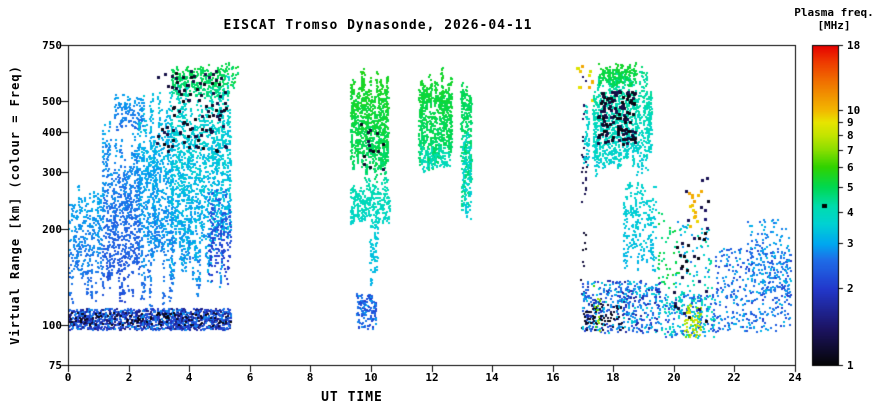 This screenshot has width=880, height=420. Describe the element at coordinates (734, 377) in the screenshot. I see `x-tick-label: 22` at that location.